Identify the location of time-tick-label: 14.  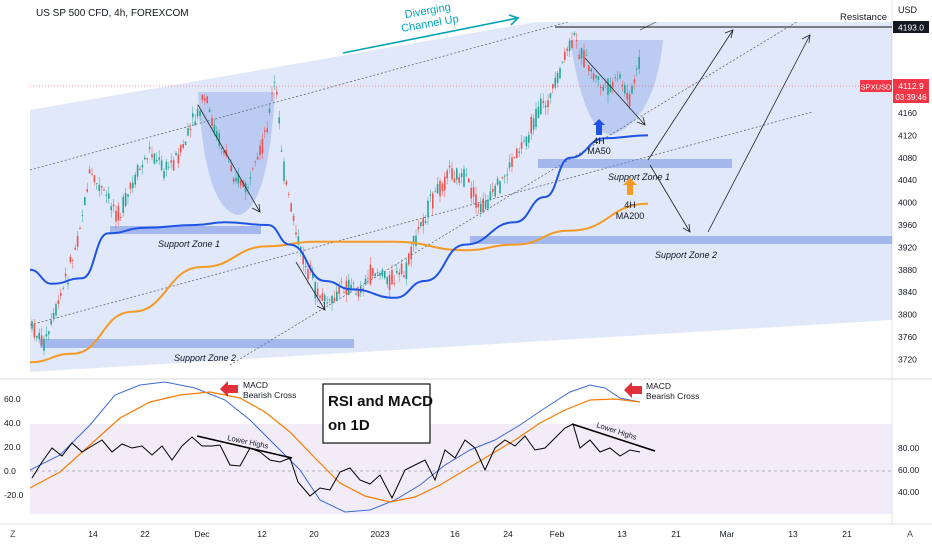
(93, 534).